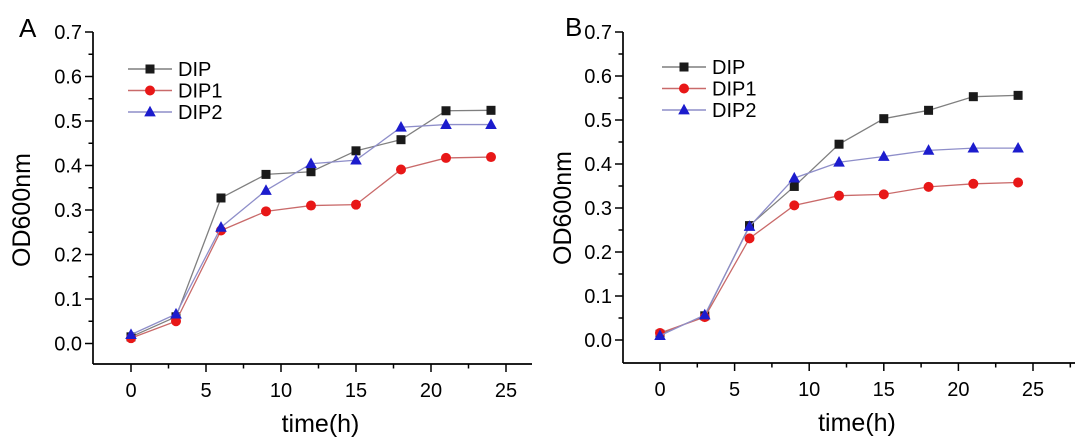 The height and width of the screenshot is (443, 1088). I want to click on x-tick-label: 0, so click(659, 390).